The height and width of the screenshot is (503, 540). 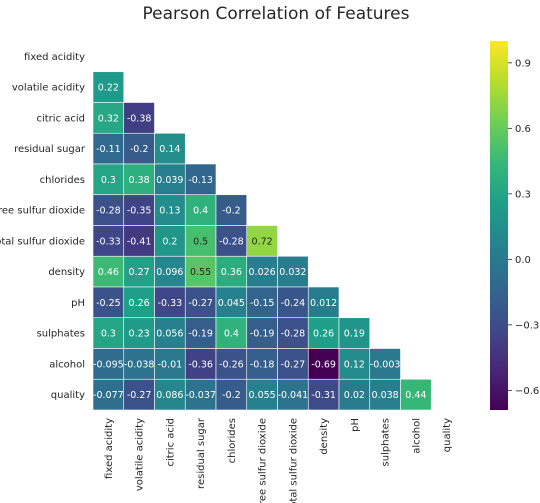 I want to click on cell-value-label: 0.055, so click(x=262, y=395).